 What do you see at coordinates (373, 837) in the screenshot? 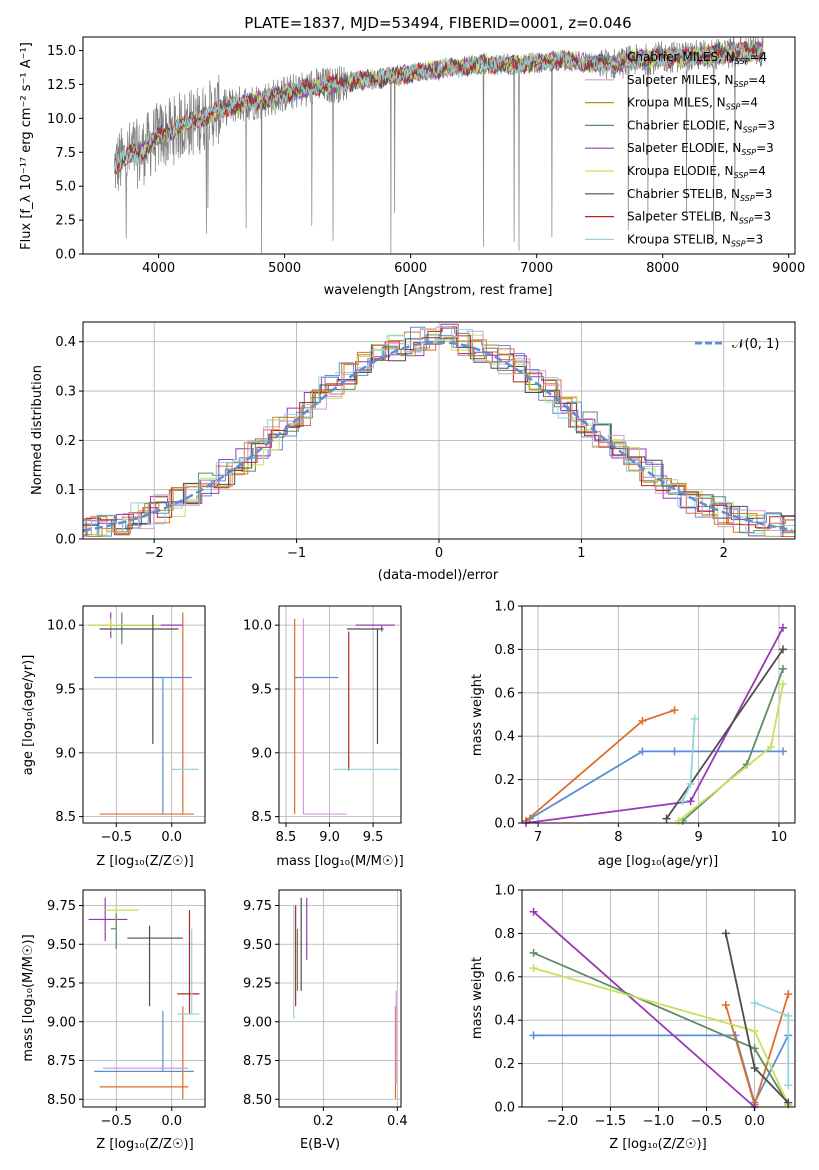
I see `x-tick-label: 9.5` at bounding box center [373, 837].